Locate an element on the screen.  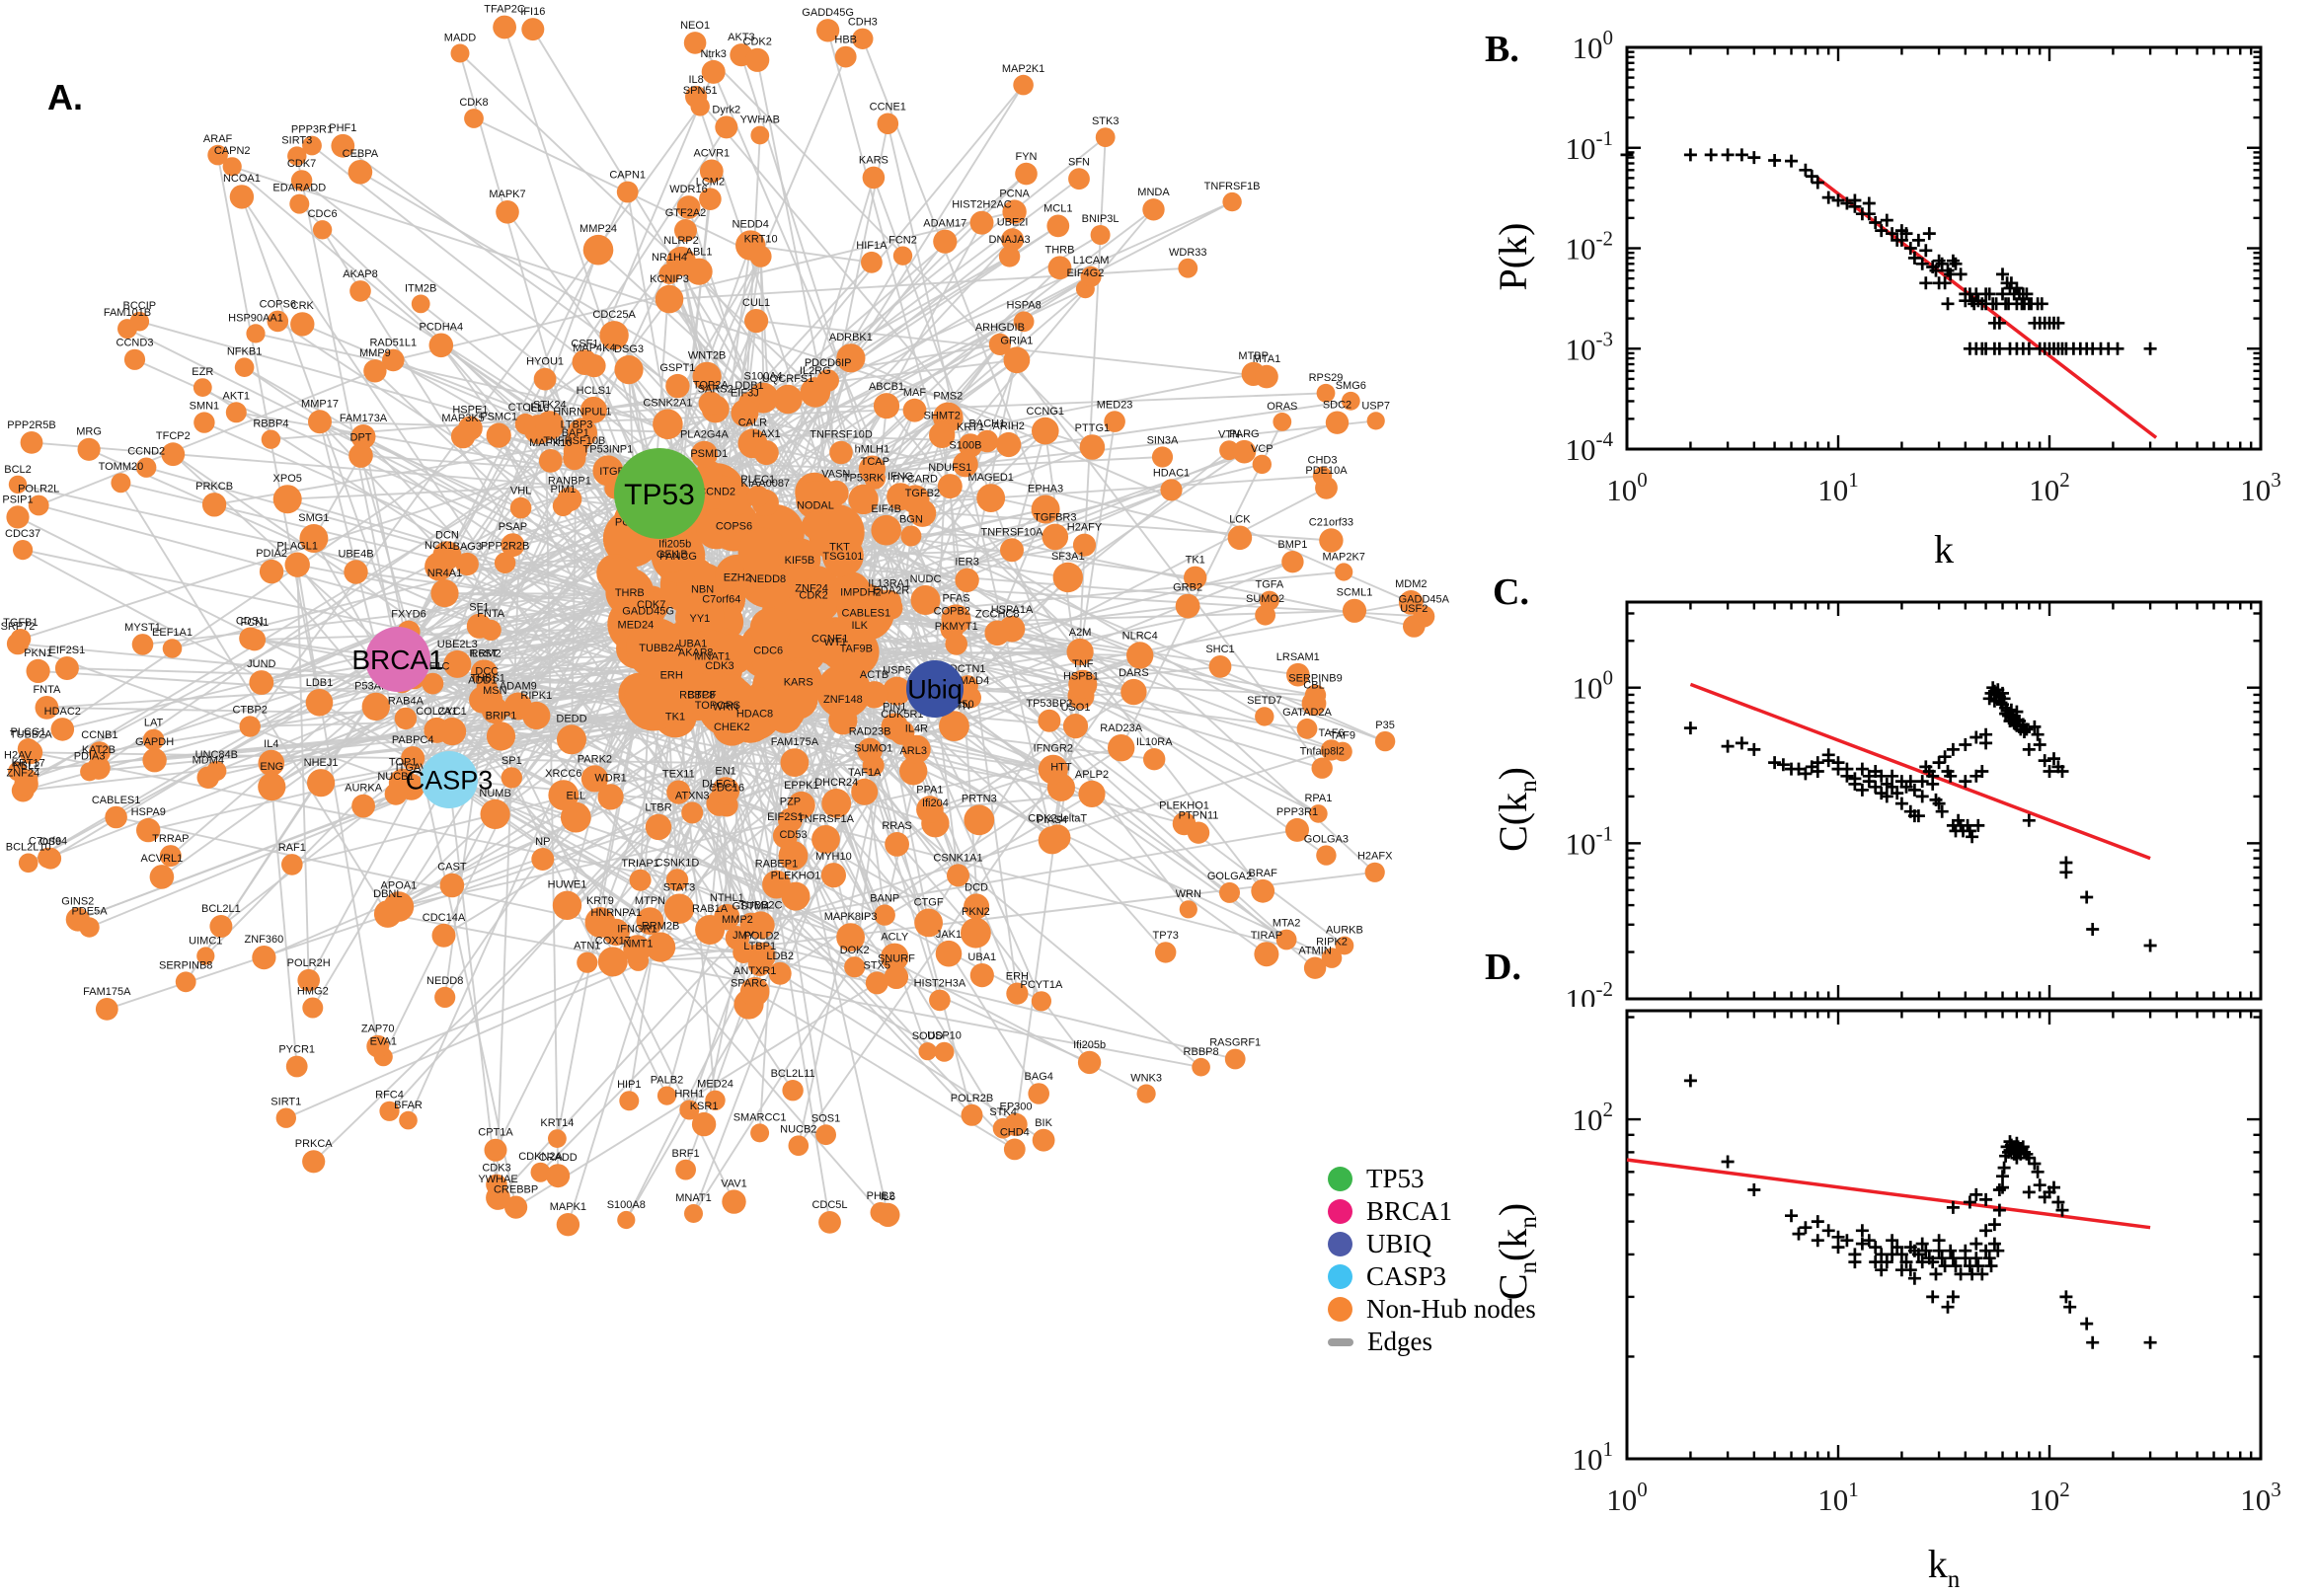
gene-label: EPPK1 is located at coordinates (801, 786).